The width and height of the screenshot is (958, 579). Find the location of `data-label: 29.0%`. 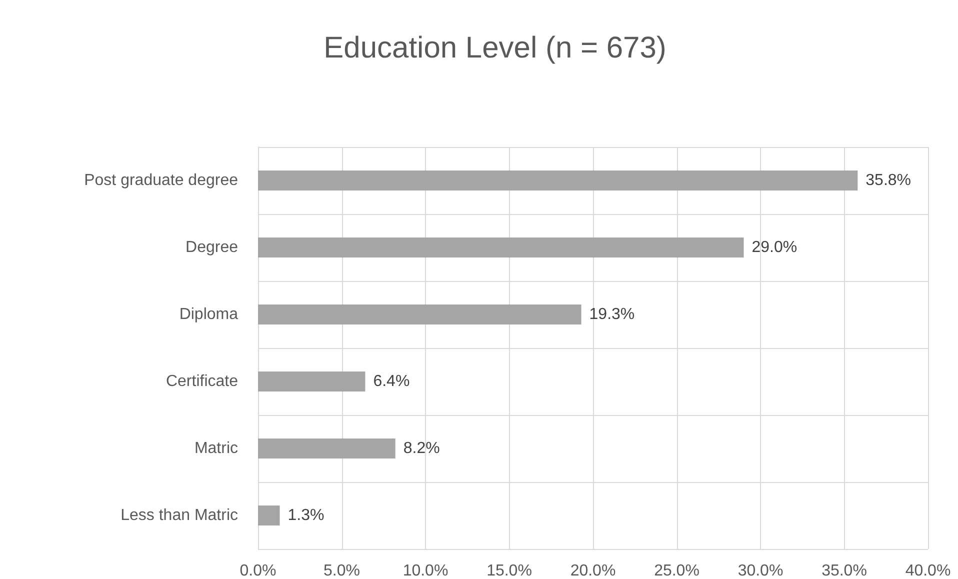

data-label: 29.0% is located at coordinates (775, 247).